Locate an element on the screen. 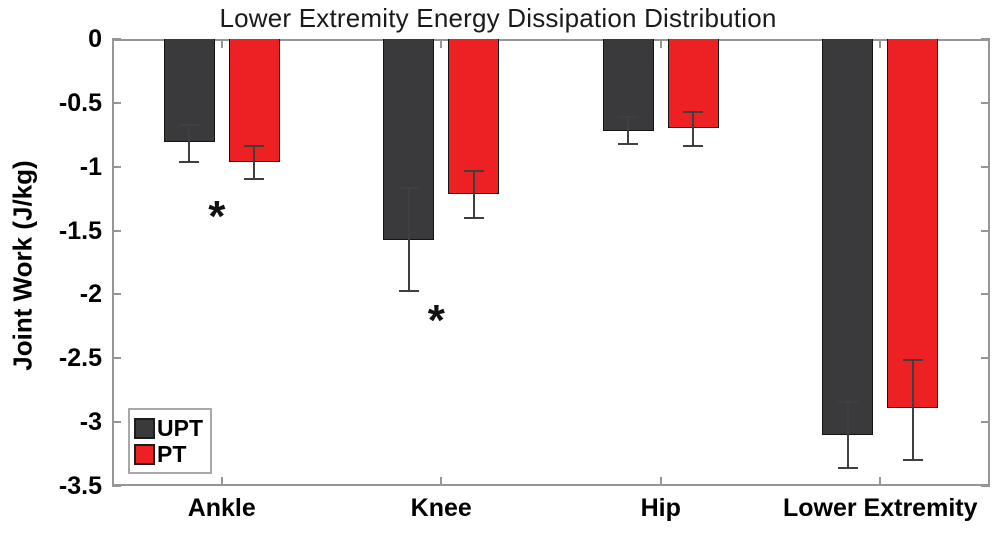  y-tick-label: -0.5 is located at coordinates (80, 102).